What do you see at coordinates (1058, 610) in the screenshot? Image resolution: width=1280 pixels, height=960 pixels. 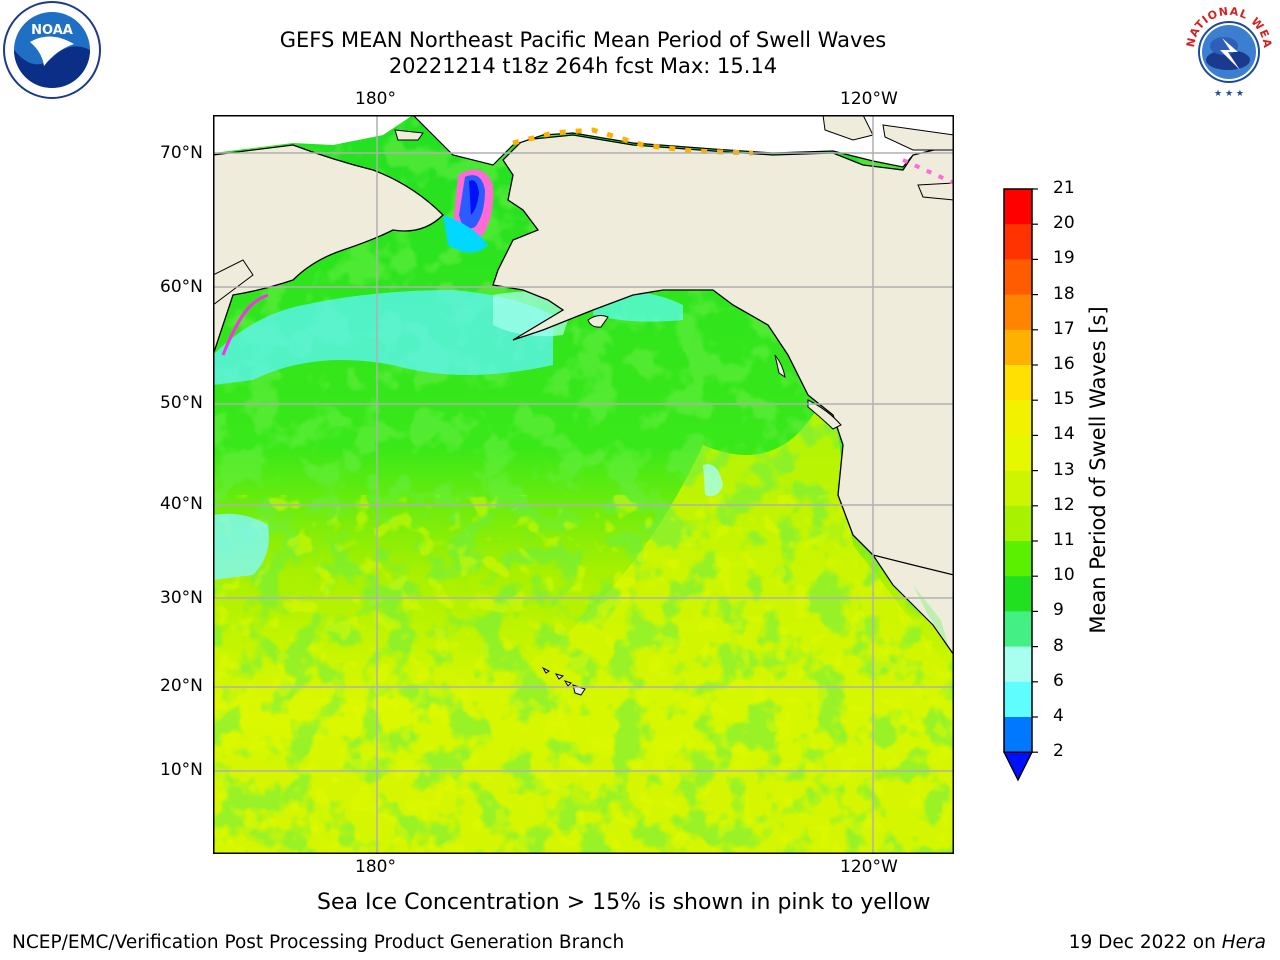 I see `colorbar-tick-label: 9` at bounding box center [1058, 610].